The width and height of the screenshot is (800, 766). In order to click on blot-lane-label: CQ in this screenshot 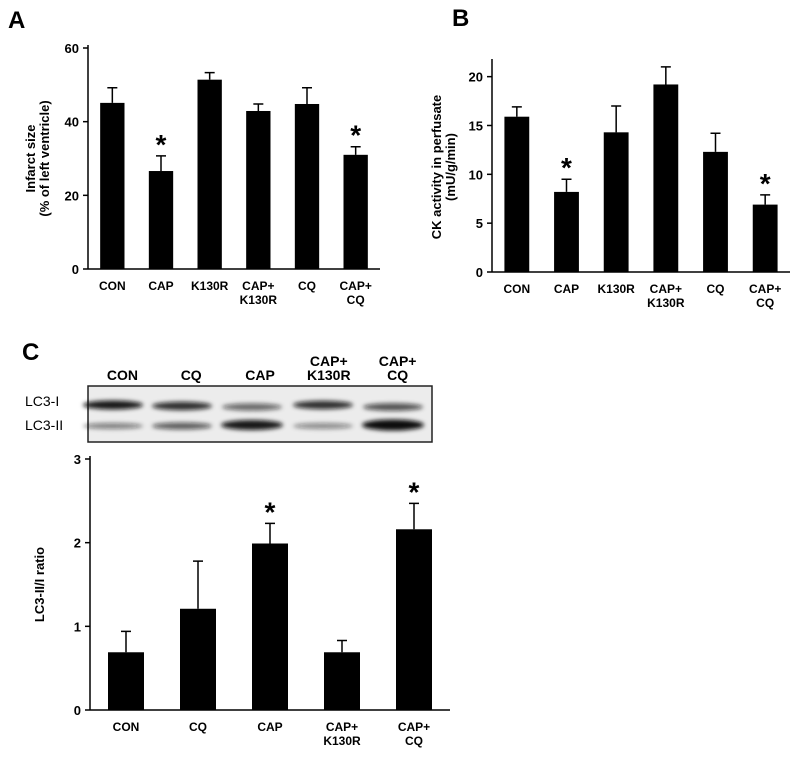, I will do `click(191, 375)`.